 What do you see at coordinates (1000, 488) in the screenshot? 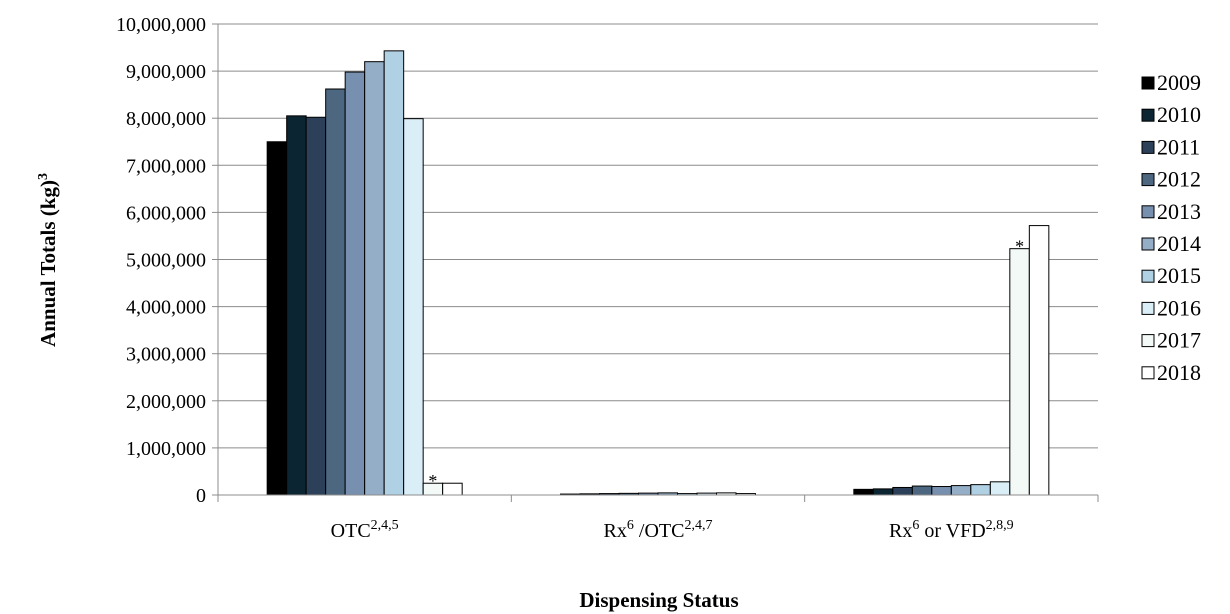
I see `bar-2016-cat2` at bounding box center [1000, 488].